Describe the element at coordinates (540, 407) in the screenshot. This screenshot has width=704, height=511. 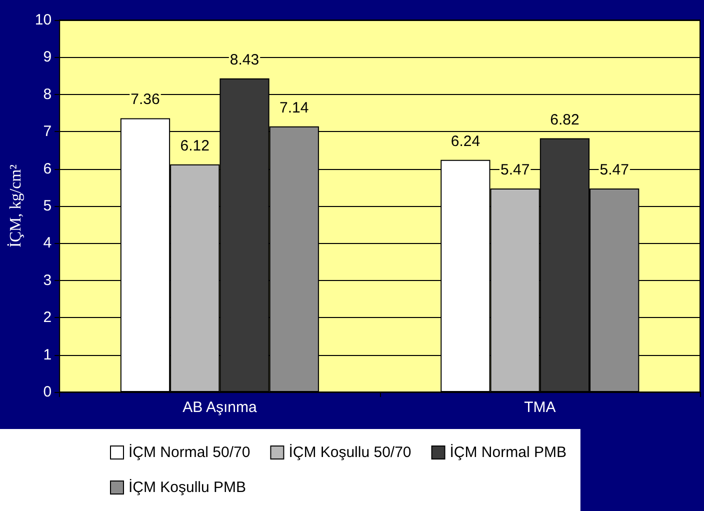
I see `x-tick-label: TMA` at that location.